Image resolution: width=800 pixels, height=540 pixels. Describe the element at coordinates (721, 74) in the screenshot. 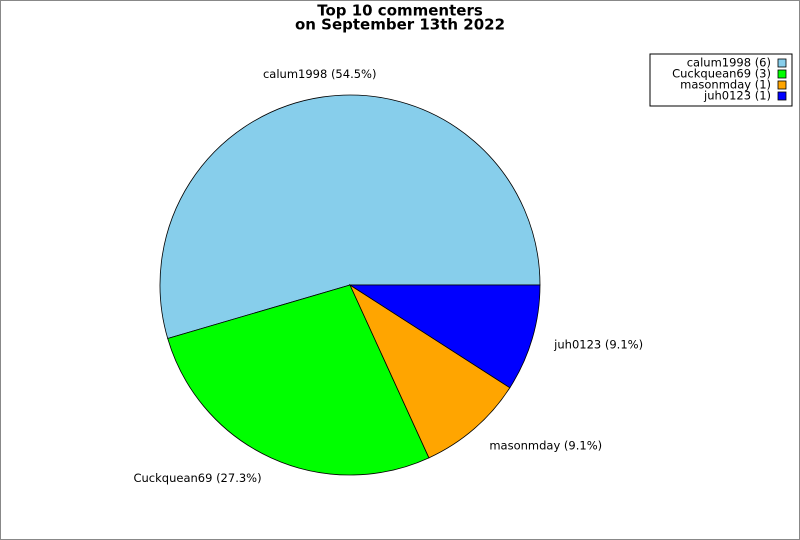

I see `legend-label: Cuckquean69 (3)` at that location.